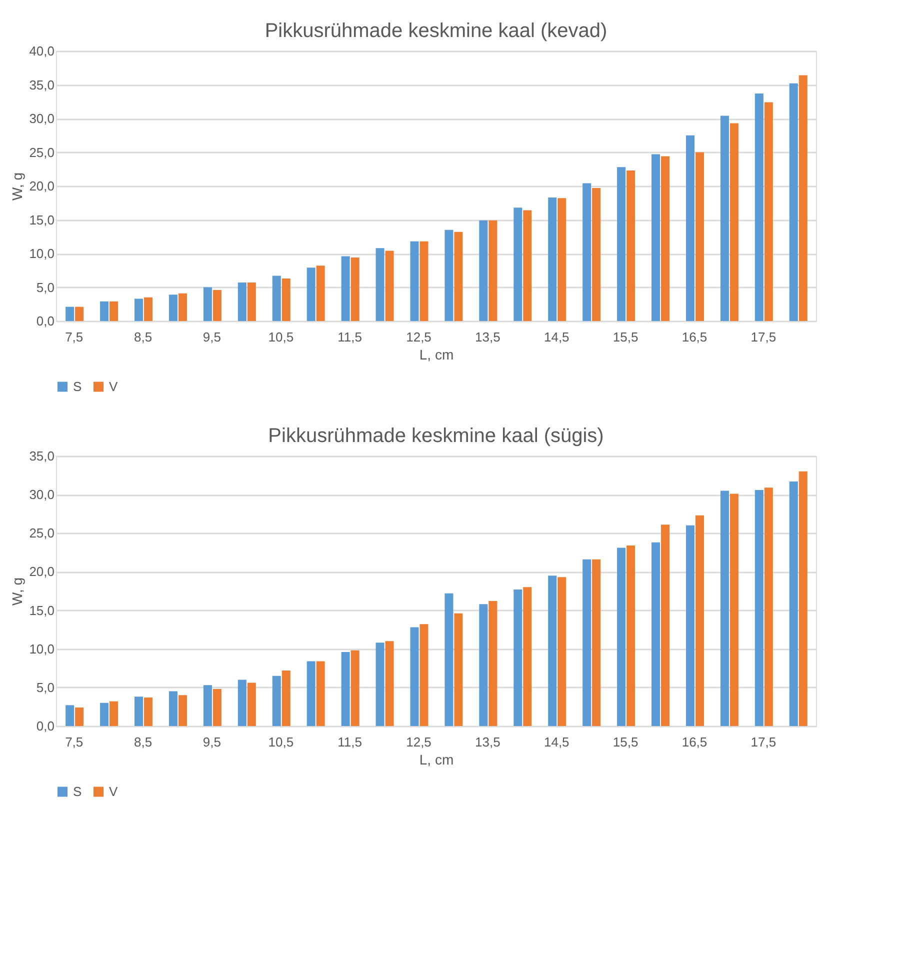  I want to click on y-tick-label: 40,0, so click(41, 51).